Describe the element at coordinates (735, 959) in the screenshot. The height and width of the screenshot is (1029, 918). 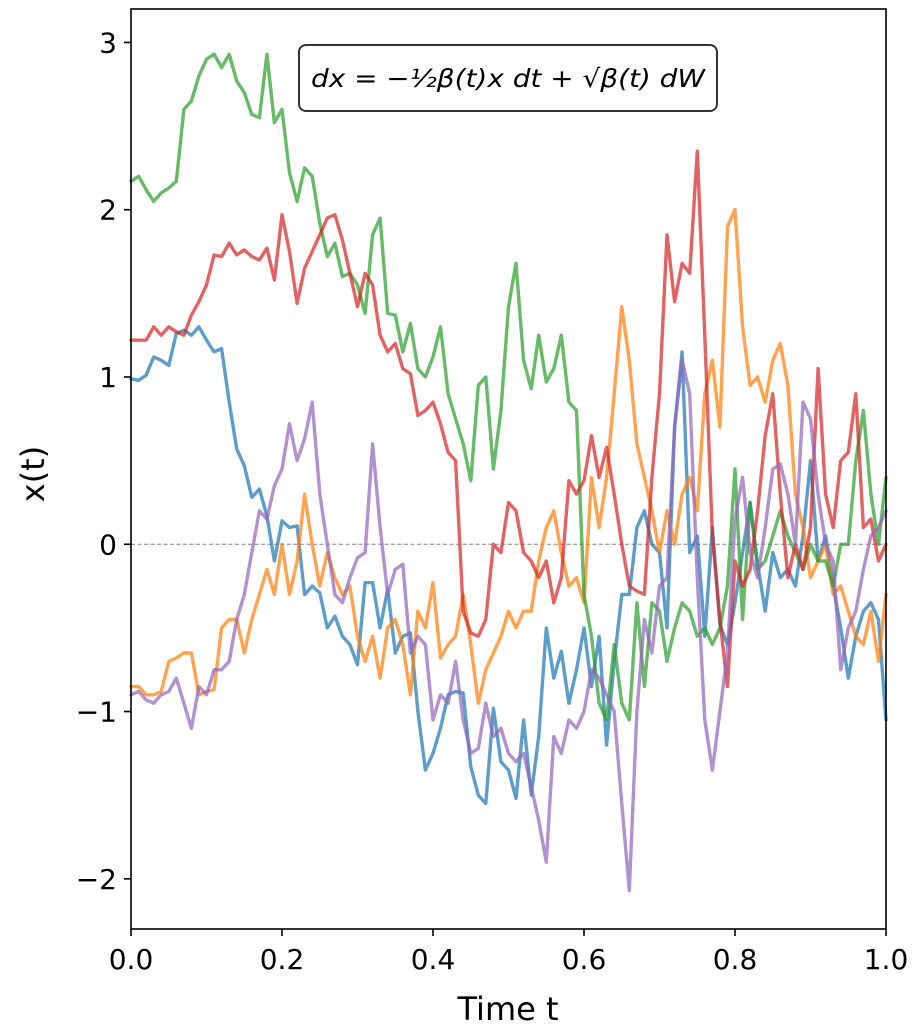
I see `x-tick-label: 0.8` at that location.